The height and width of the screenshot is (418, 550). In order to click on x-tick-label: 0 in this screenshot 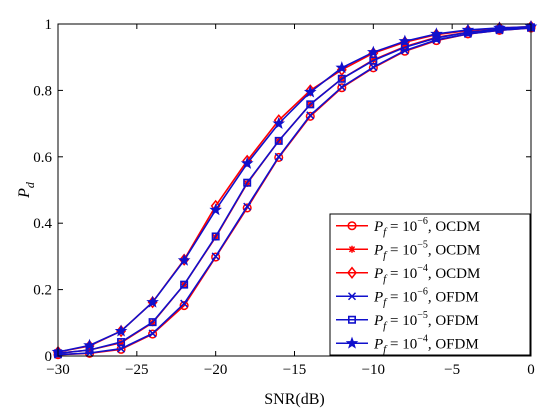, I will do `click(531, 370)`.